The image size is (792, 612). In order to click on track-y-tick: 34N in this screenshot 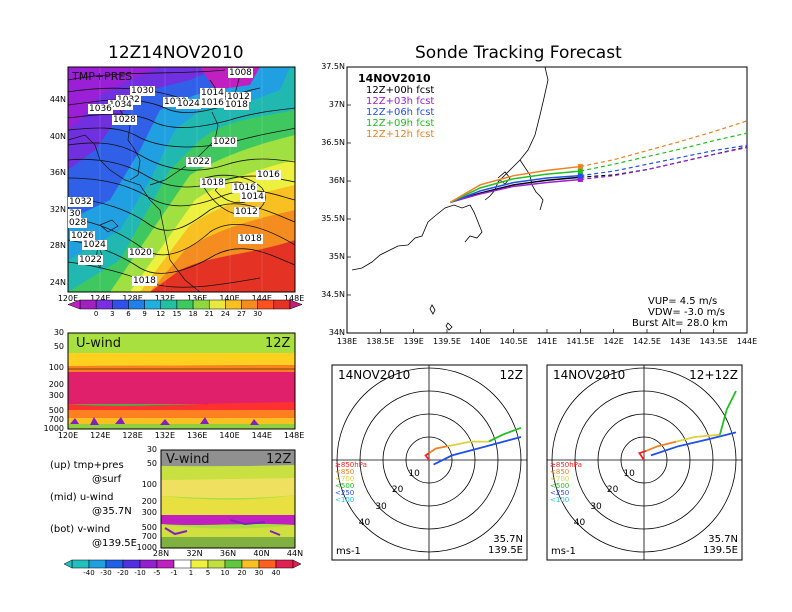, I will do `click(336, 332)`.